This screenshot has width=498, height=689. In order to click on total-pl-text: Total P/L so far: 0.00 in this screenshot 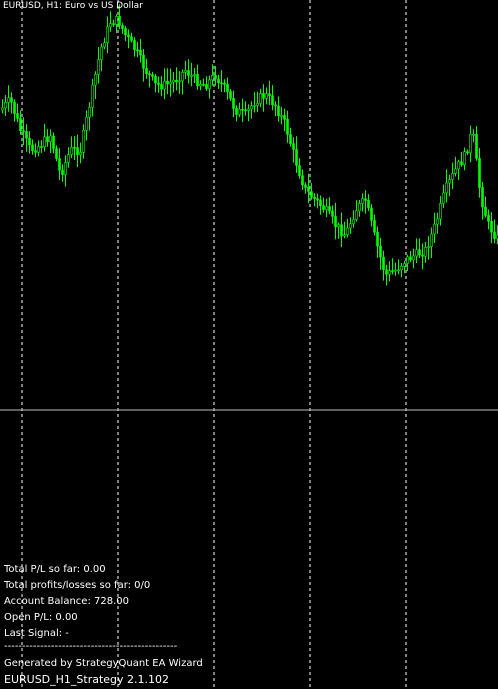, I will do `click(55, 569)`.